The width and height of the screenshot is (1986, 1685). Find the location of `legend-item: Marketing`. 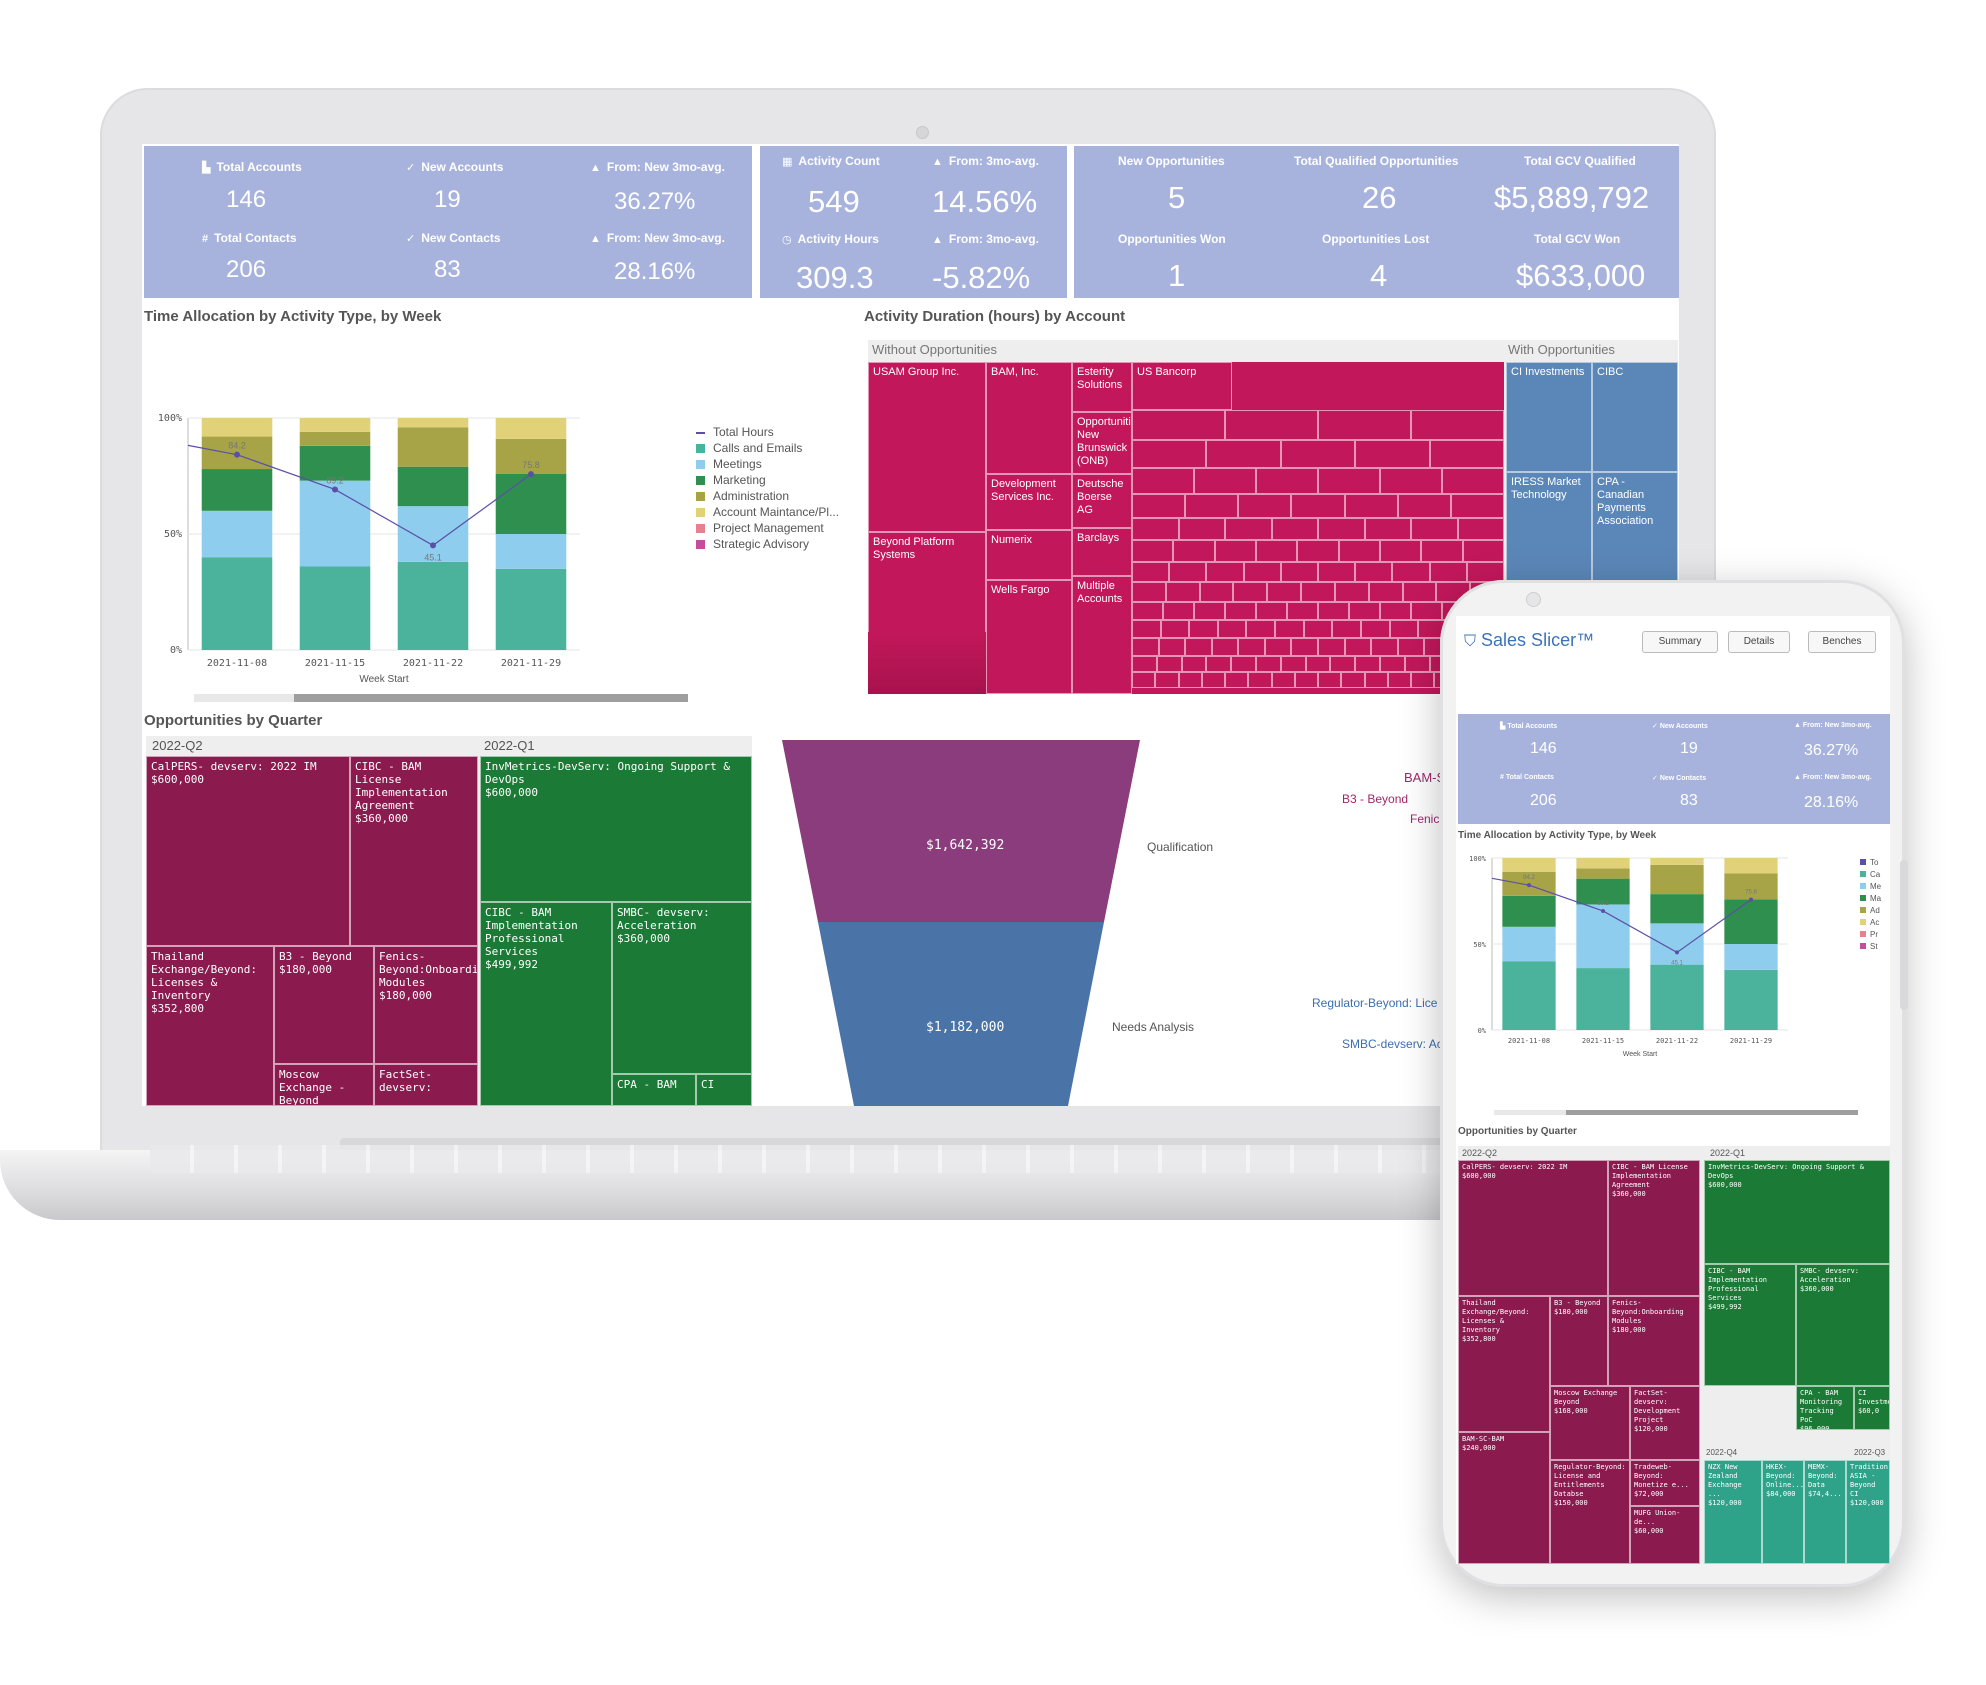

legend-item: Marketing is located at coordinates (731, 480).